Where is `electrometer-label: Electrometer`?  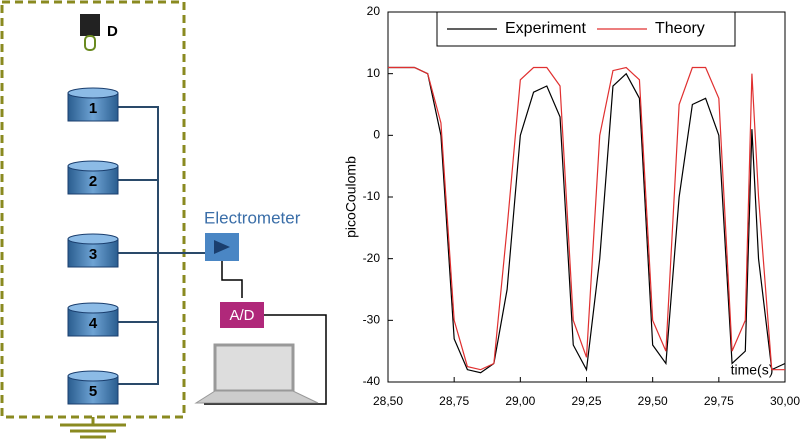 electrometer-label: Electrometer is located at coordinates (252, 217).